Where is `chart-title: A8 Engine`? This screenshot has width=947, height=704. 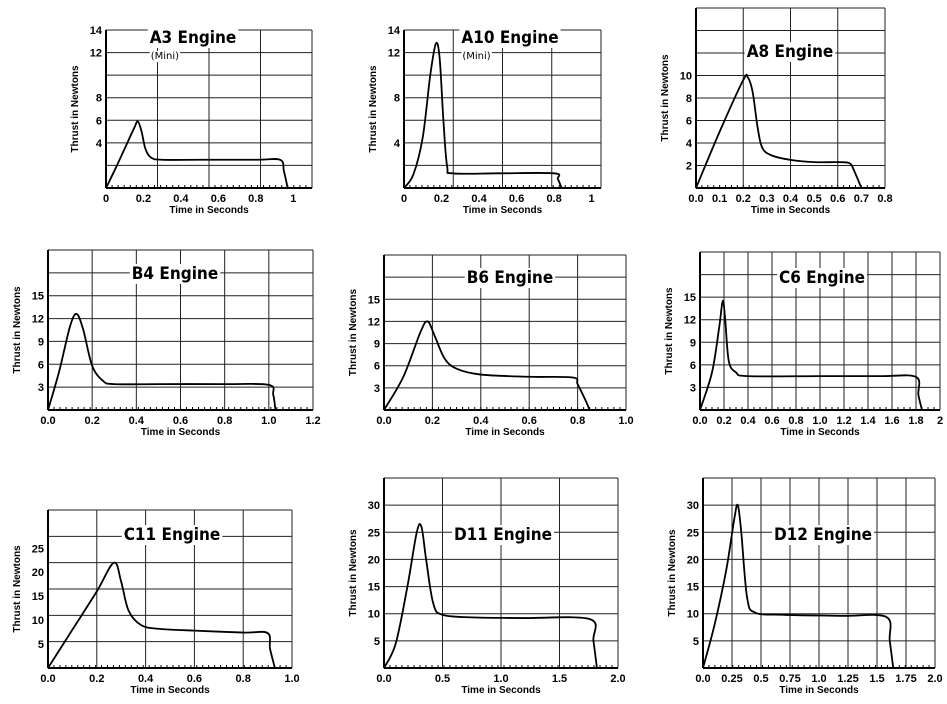 chart-title: A8 Engine is located at coordinates (790, 52).